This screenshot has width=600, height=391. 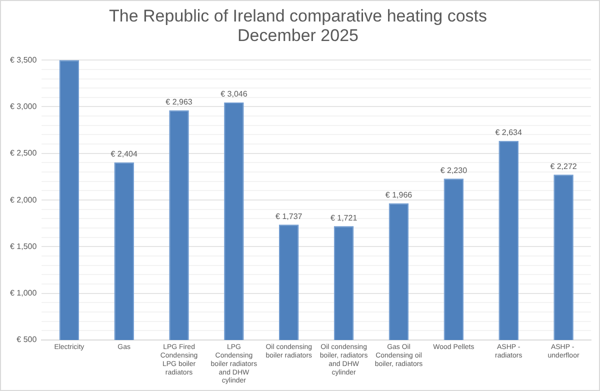 What do you see at coordinates (344, 217) in the screenshot?
I see `data-label: € 1,721` at bounding box center [344, 217].